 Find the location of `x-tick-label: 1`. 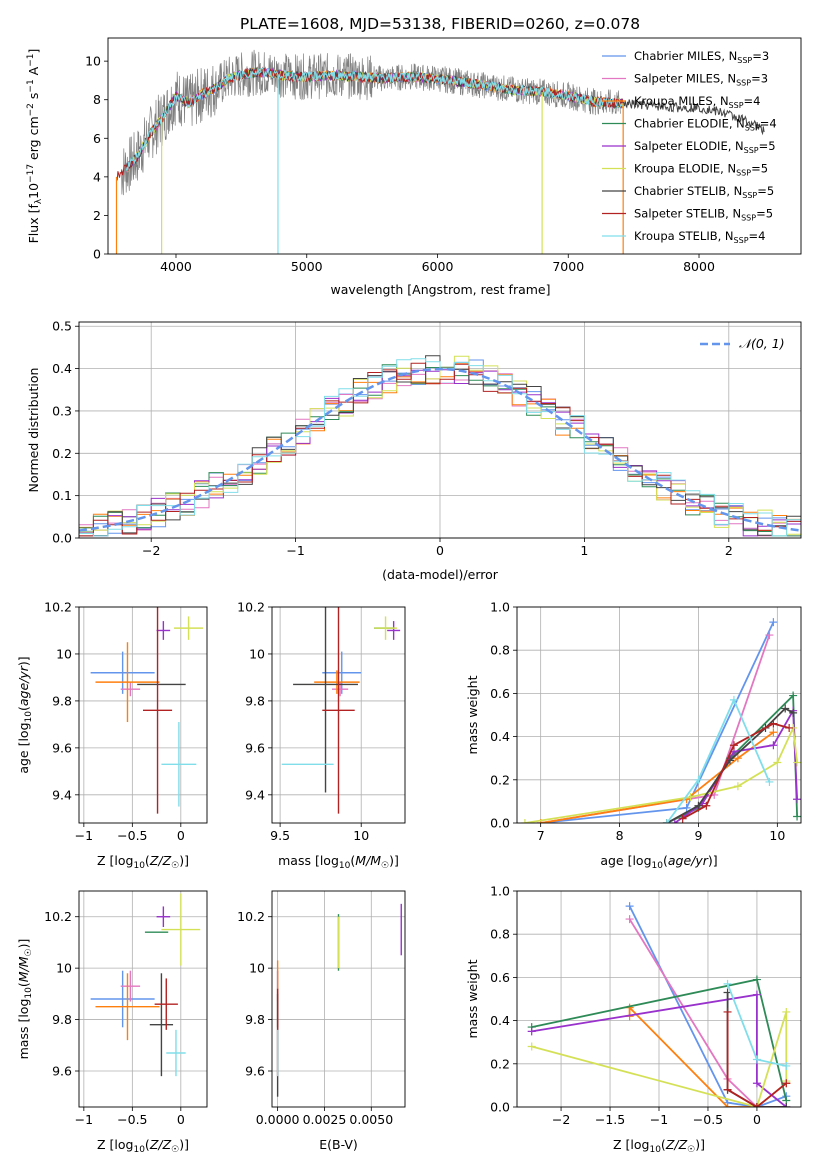

x-tick-label: 1 is located at coordinates (584, 550).